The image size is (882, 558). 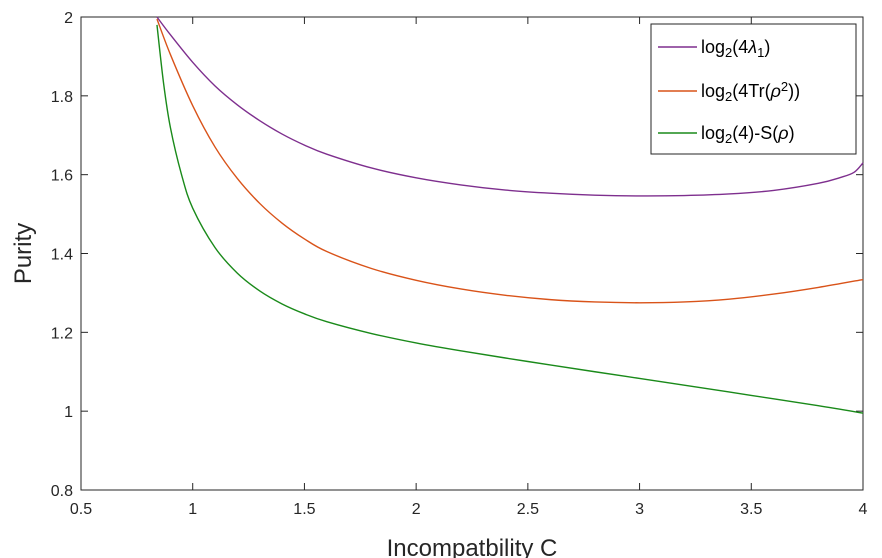 What do you see at coordinates (863, 509) in the screenshot?
I see `x-tick-label: 4` at bounding box center [863, 509].